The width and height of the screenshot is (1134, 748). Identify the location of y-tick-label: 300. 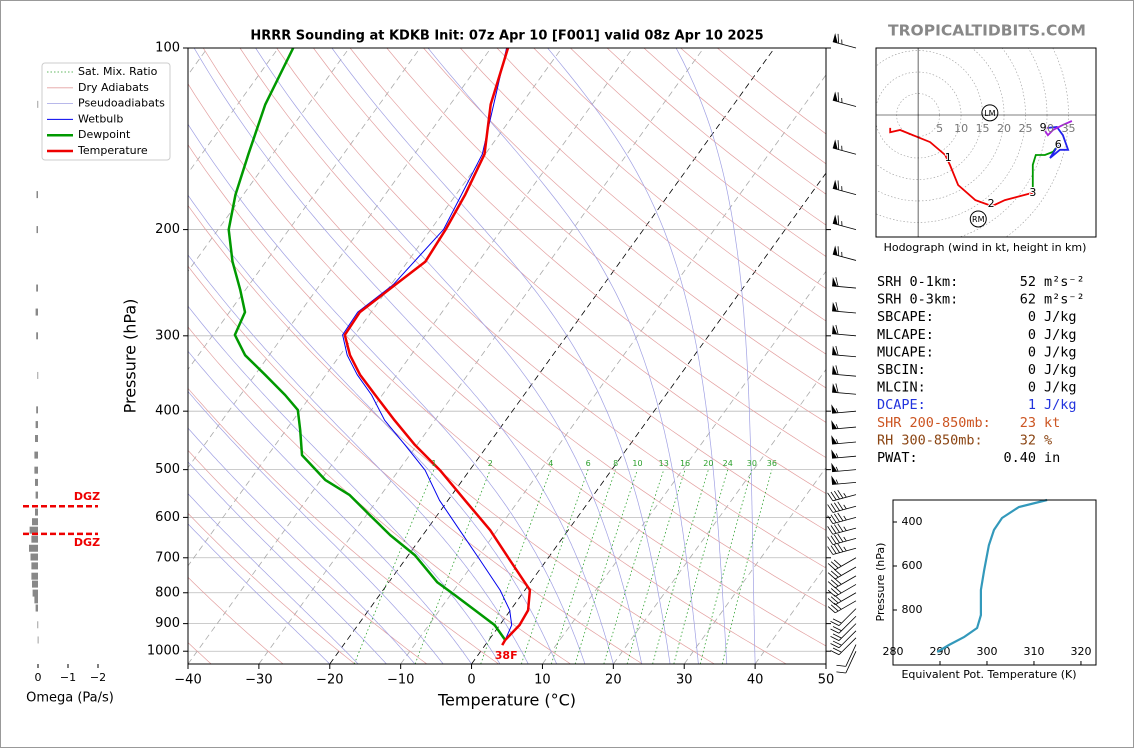
(167, 335).